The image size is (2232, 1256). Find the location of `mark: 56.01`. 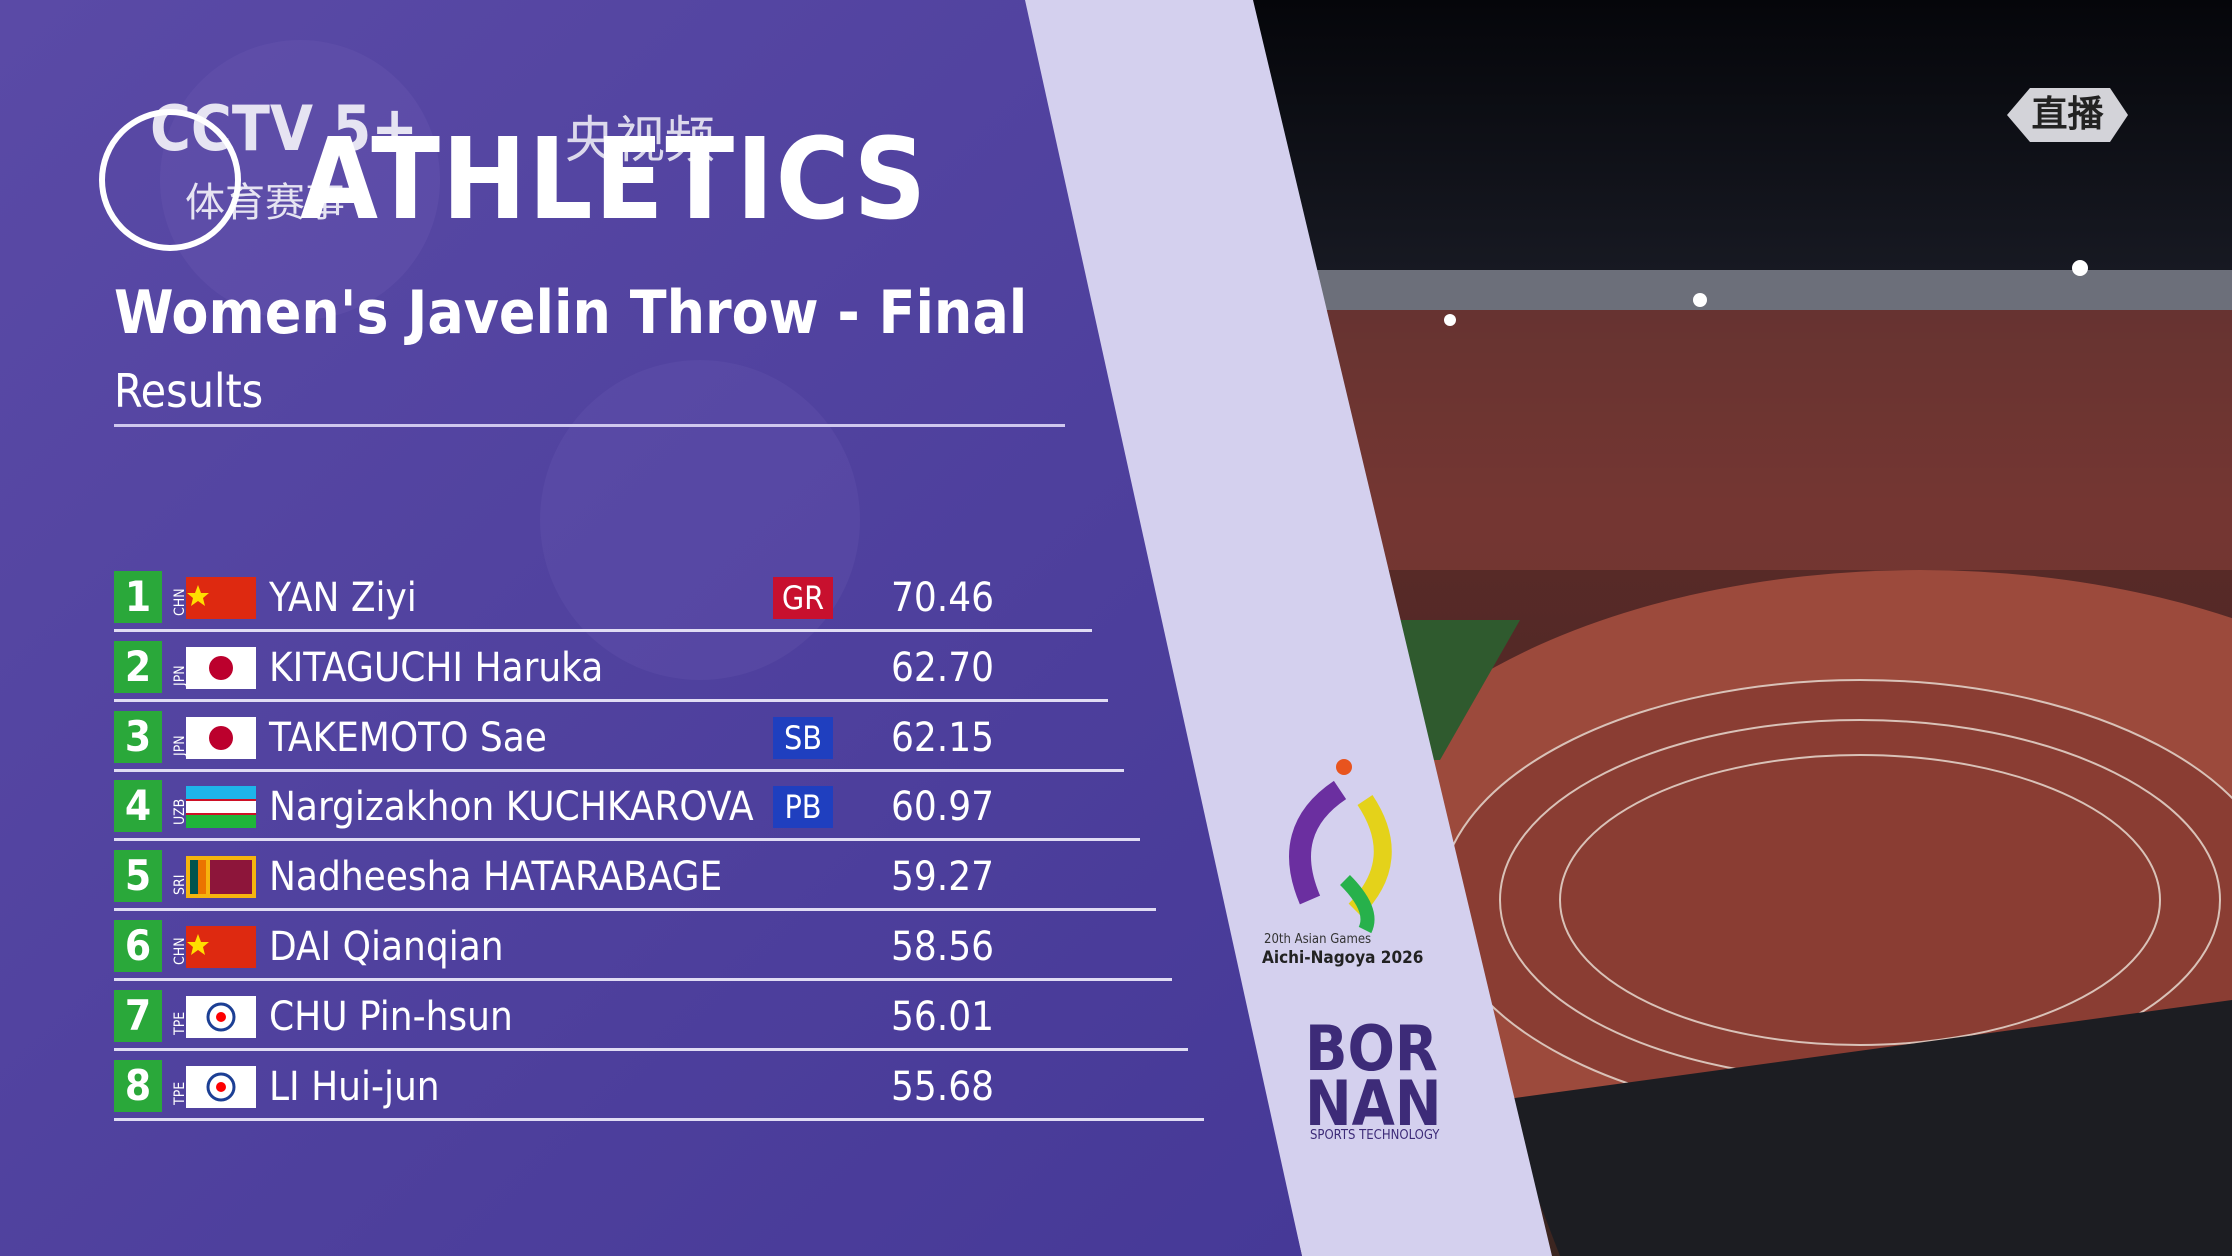

mark: 56.01 is located at coordinates (942, 1016).